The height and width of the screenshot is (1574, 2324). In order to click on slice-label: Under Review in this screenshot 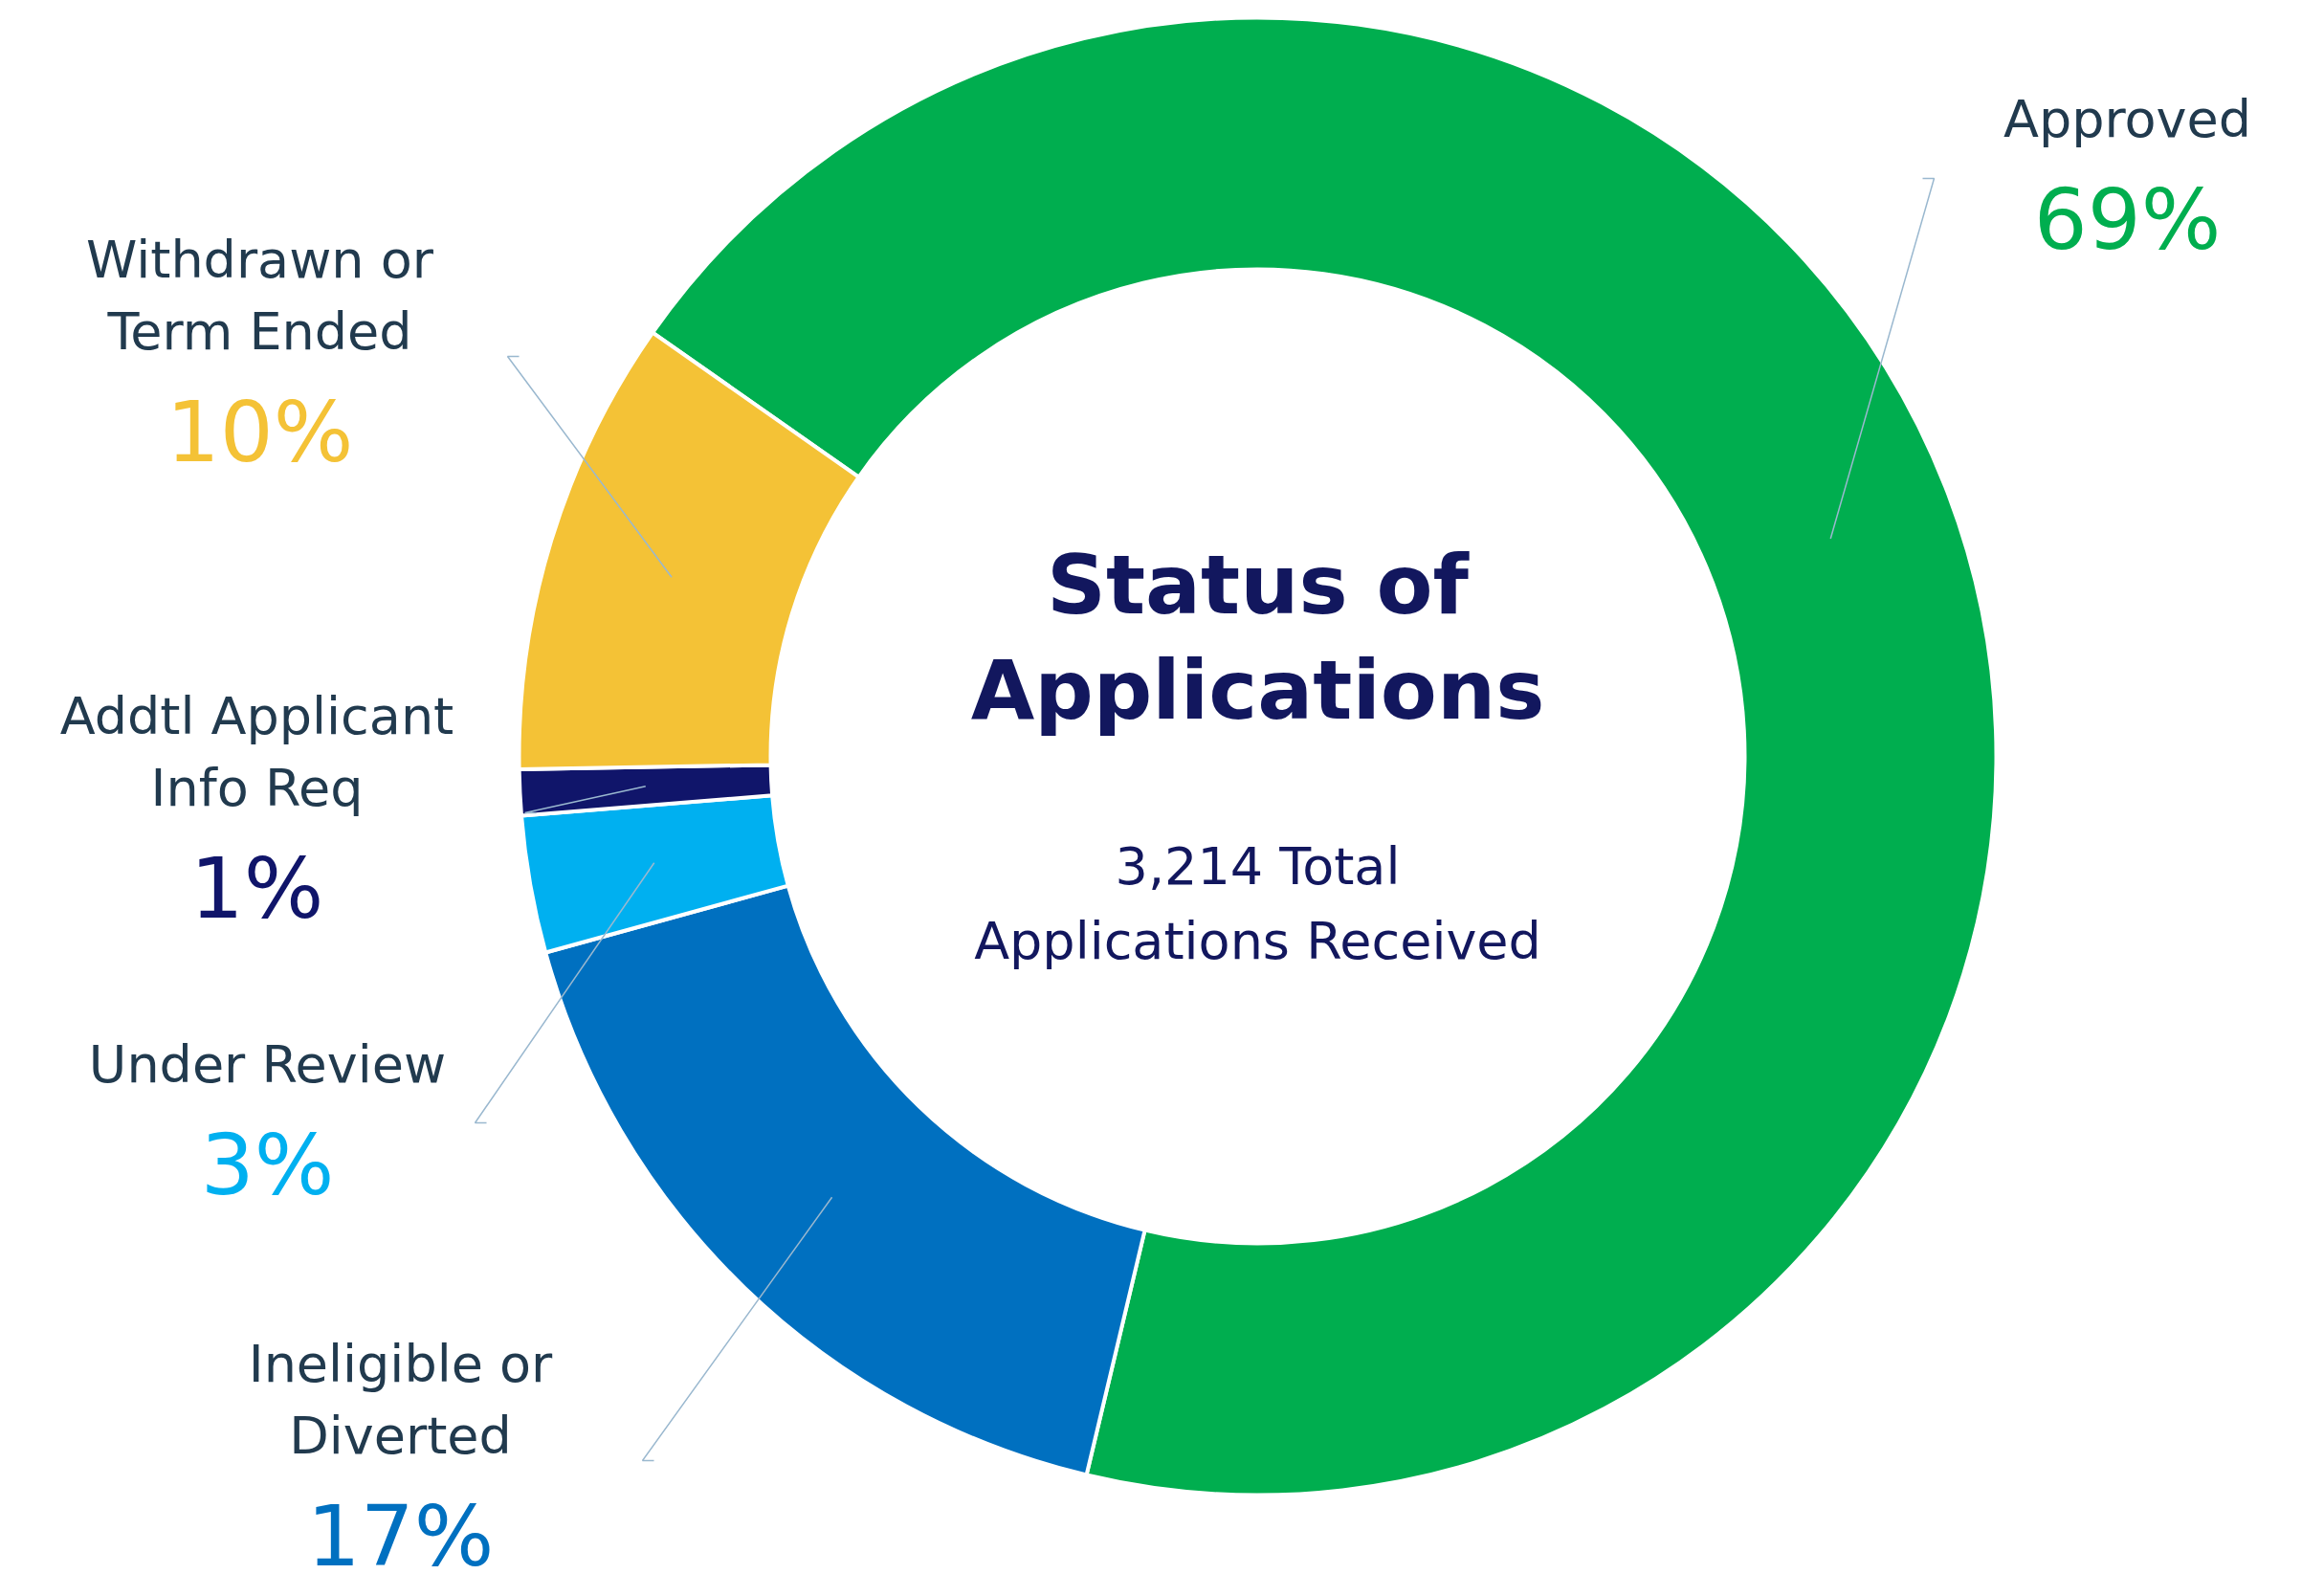, I will do `click(267, 1064)`.